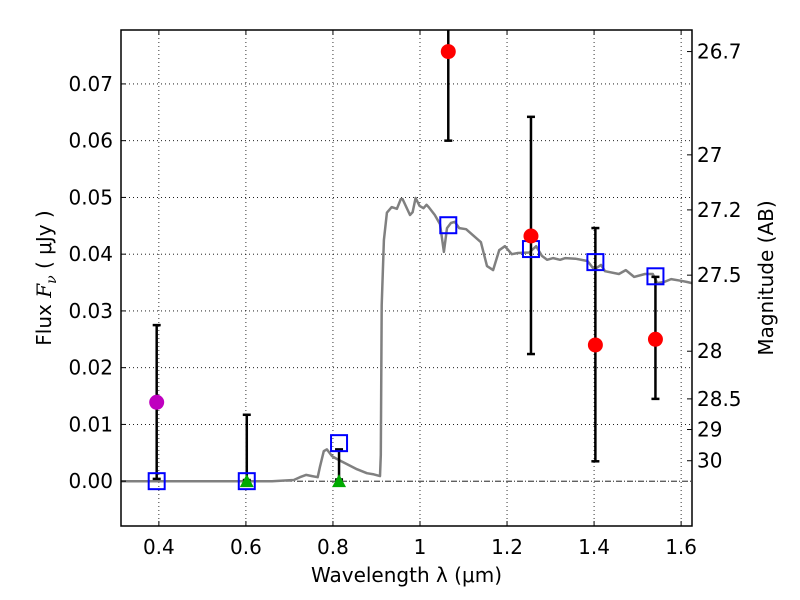 The width and height of the screenshot is (800, 600). What do you see at coordinates (709, 351) in the screenshot?
I see `right-tick-label: 28` at bounding box center [709, 351].